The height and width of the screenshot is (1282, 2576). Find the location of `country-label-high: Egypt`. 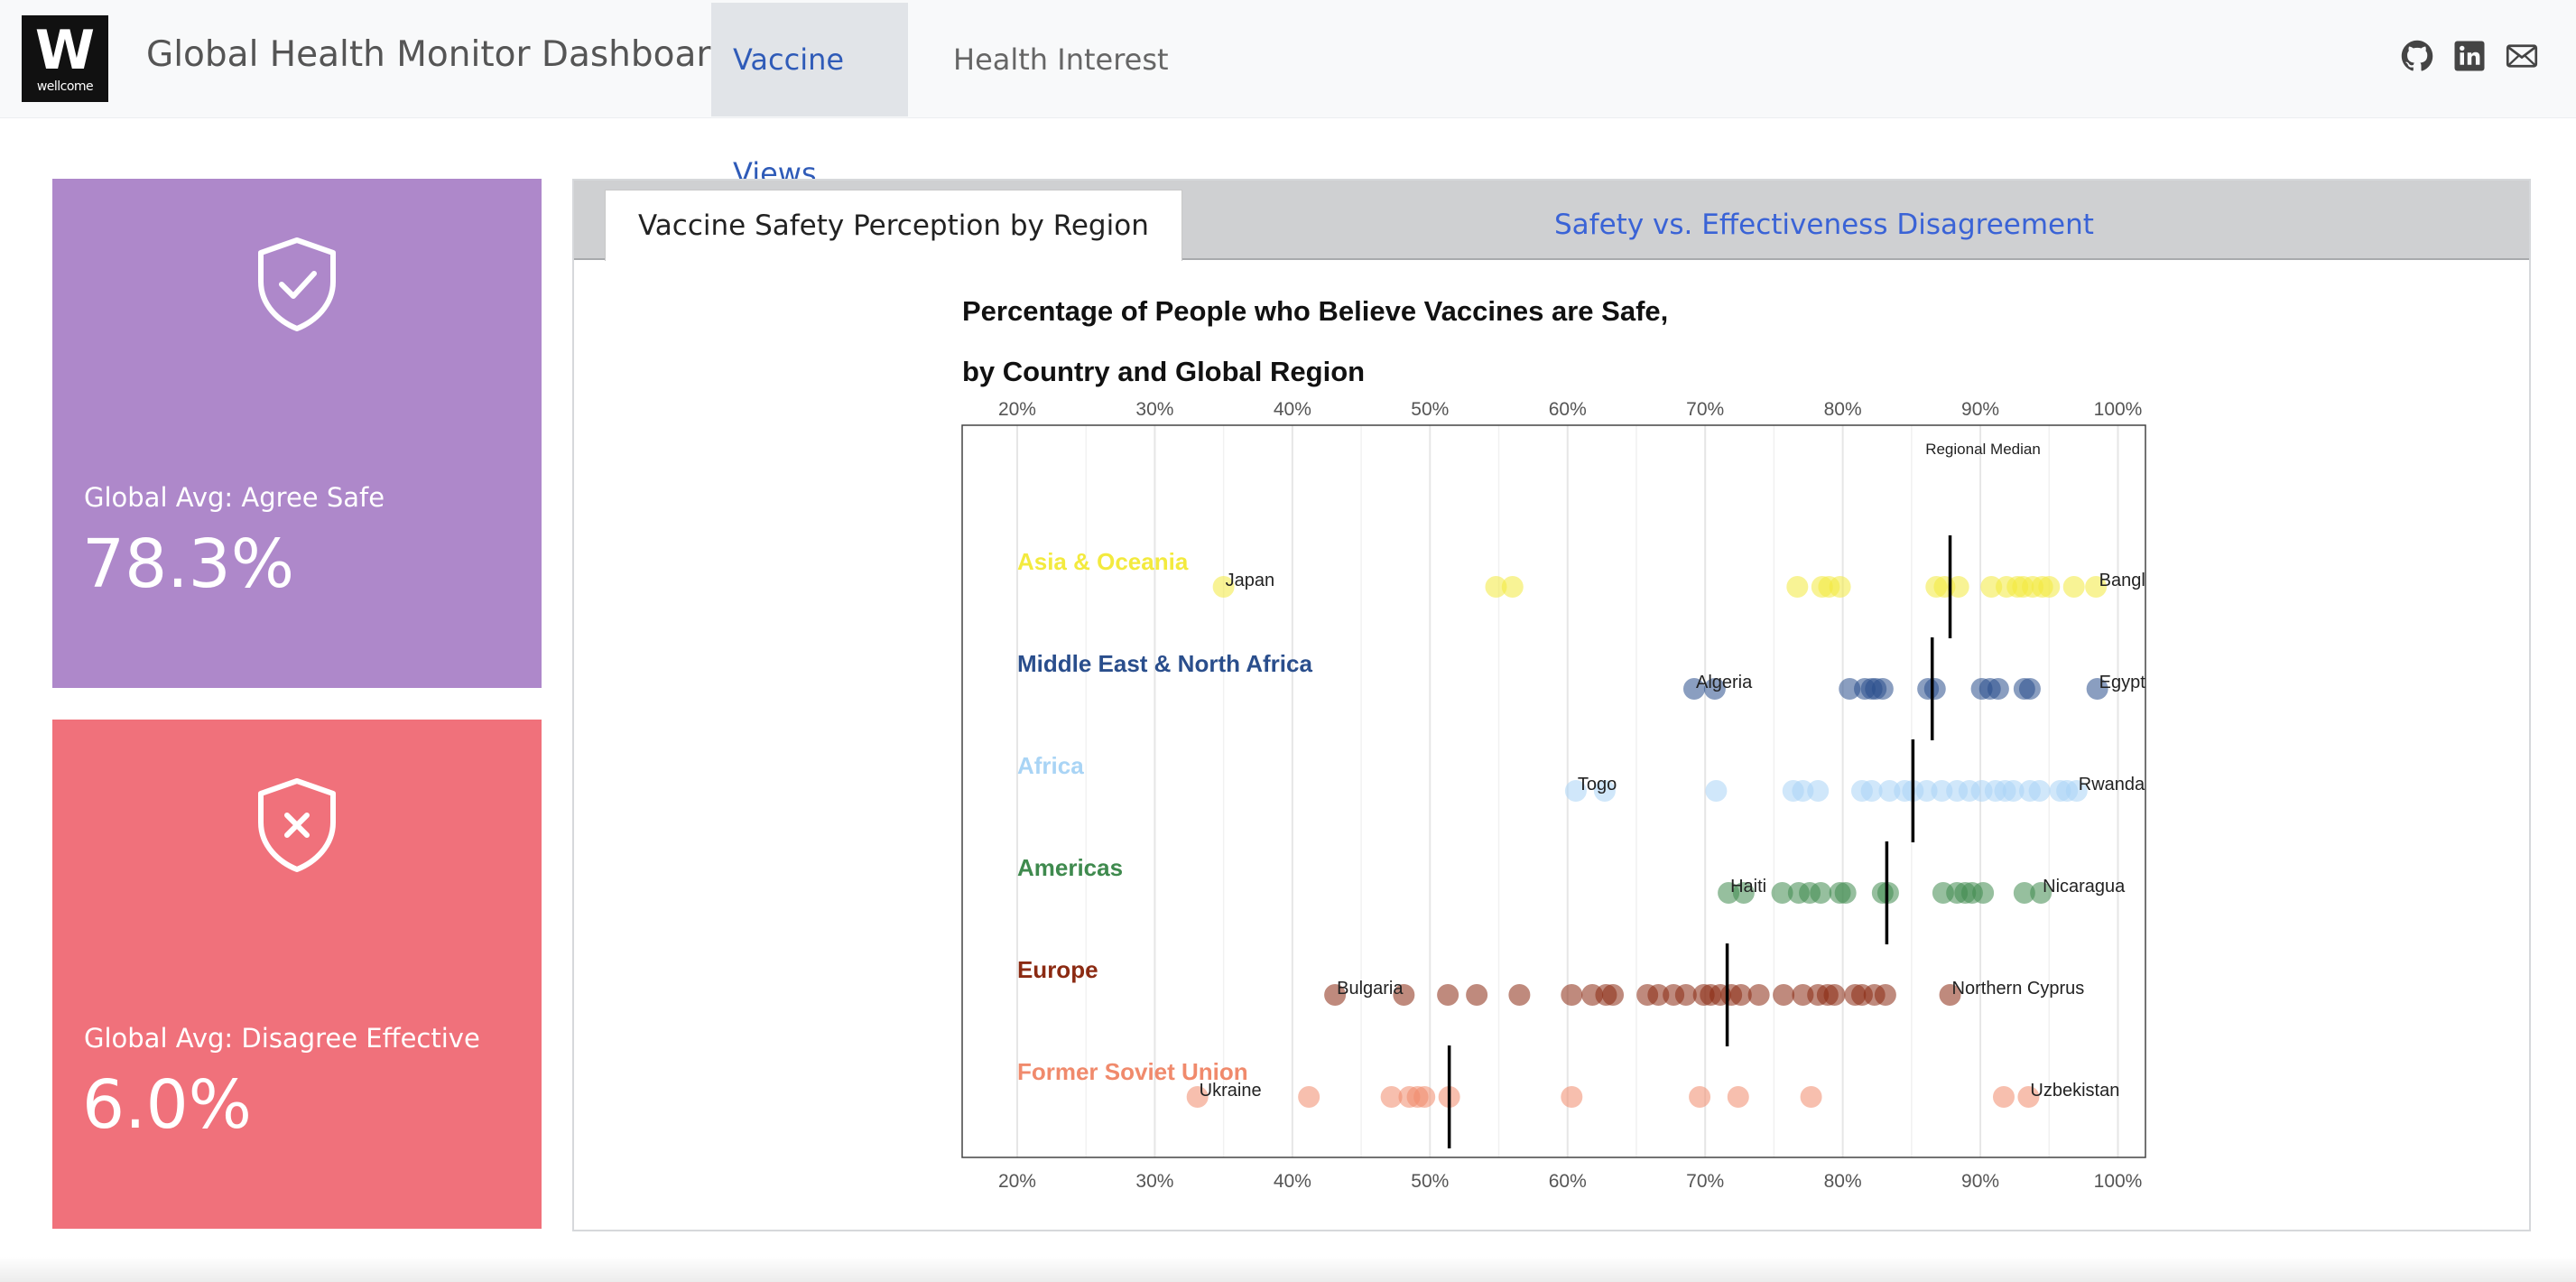

country-label-high: Egypt is located at coordinates (2122, 682).